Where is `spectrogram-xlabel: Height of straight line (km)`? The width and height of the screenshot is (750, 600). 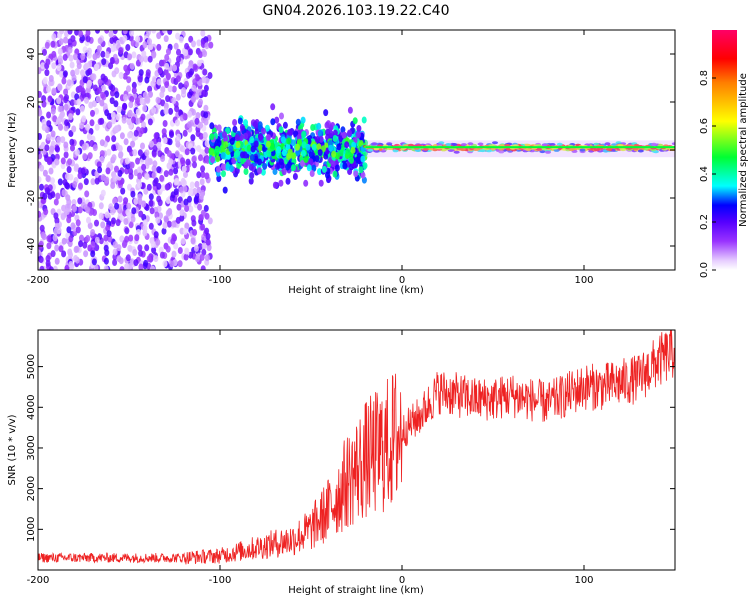 spectrogram-xlabel: Height of straight line (km) is located at coordinates (356, 290).